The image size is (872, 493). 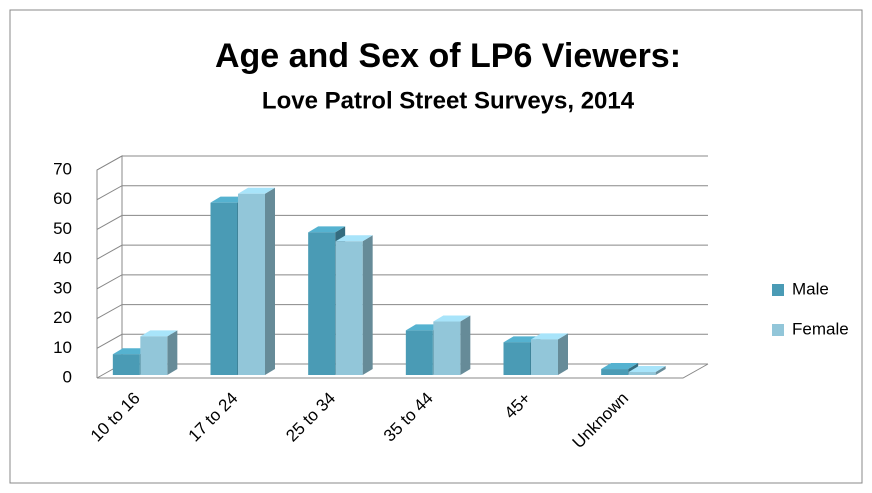 What do you see at coordinates (62, 198) in the screenshot?
I see `y-tick-label: 60` at bounding box center [62, 198].